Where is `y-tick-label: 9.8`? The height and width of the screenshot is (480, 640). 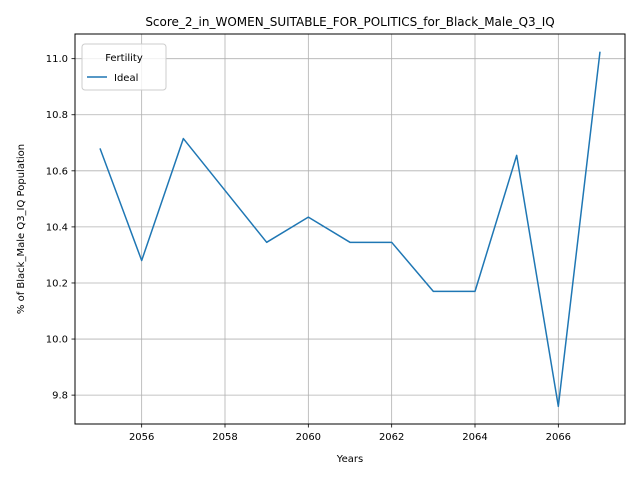
y-tick-label: 9.8 is located at coordinates (60, 396).